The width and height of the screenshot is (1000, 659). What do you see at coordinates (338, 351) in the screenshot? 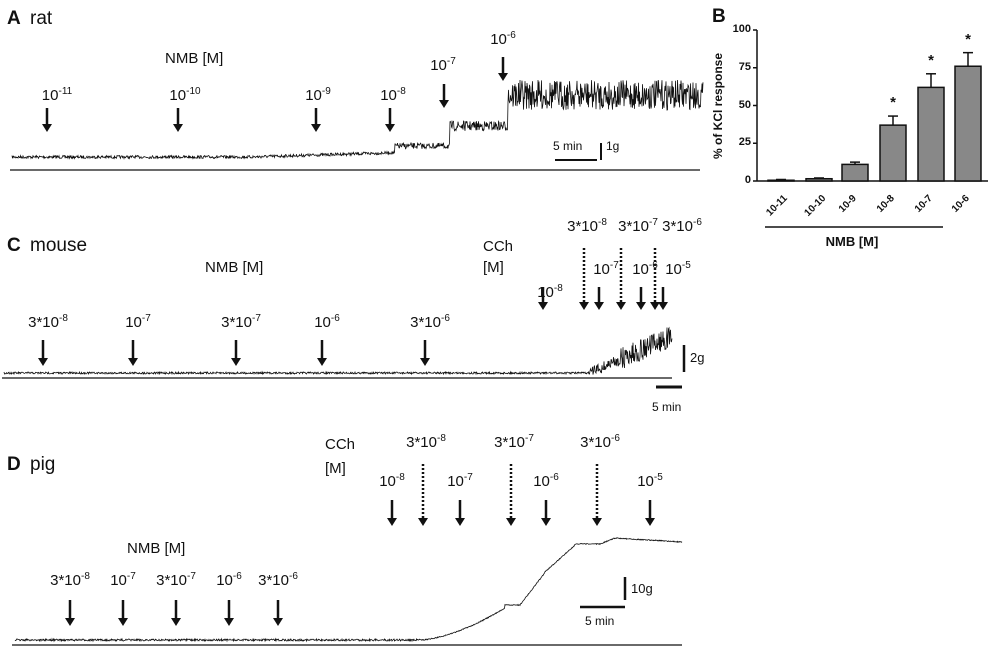
I see `panel-c-trace` at bounding box center [338, 351].